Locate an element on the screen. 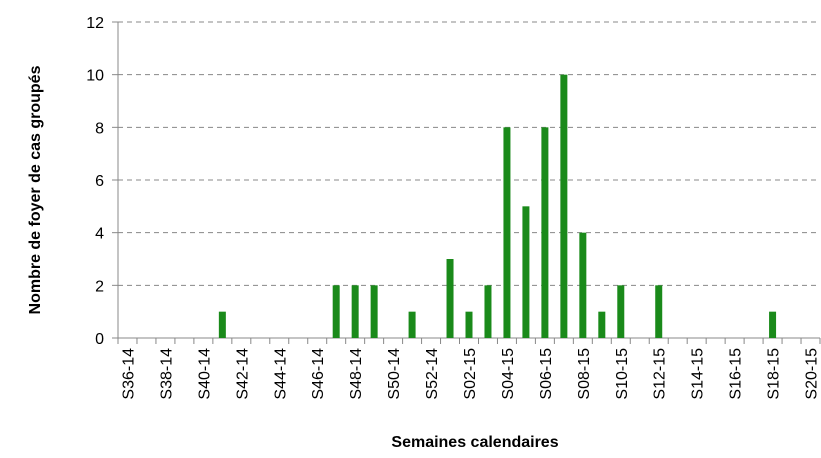 The width and height of the screenshot is (821, 458). x-tick-label: S48-14 is located at coordinates (356, 374).